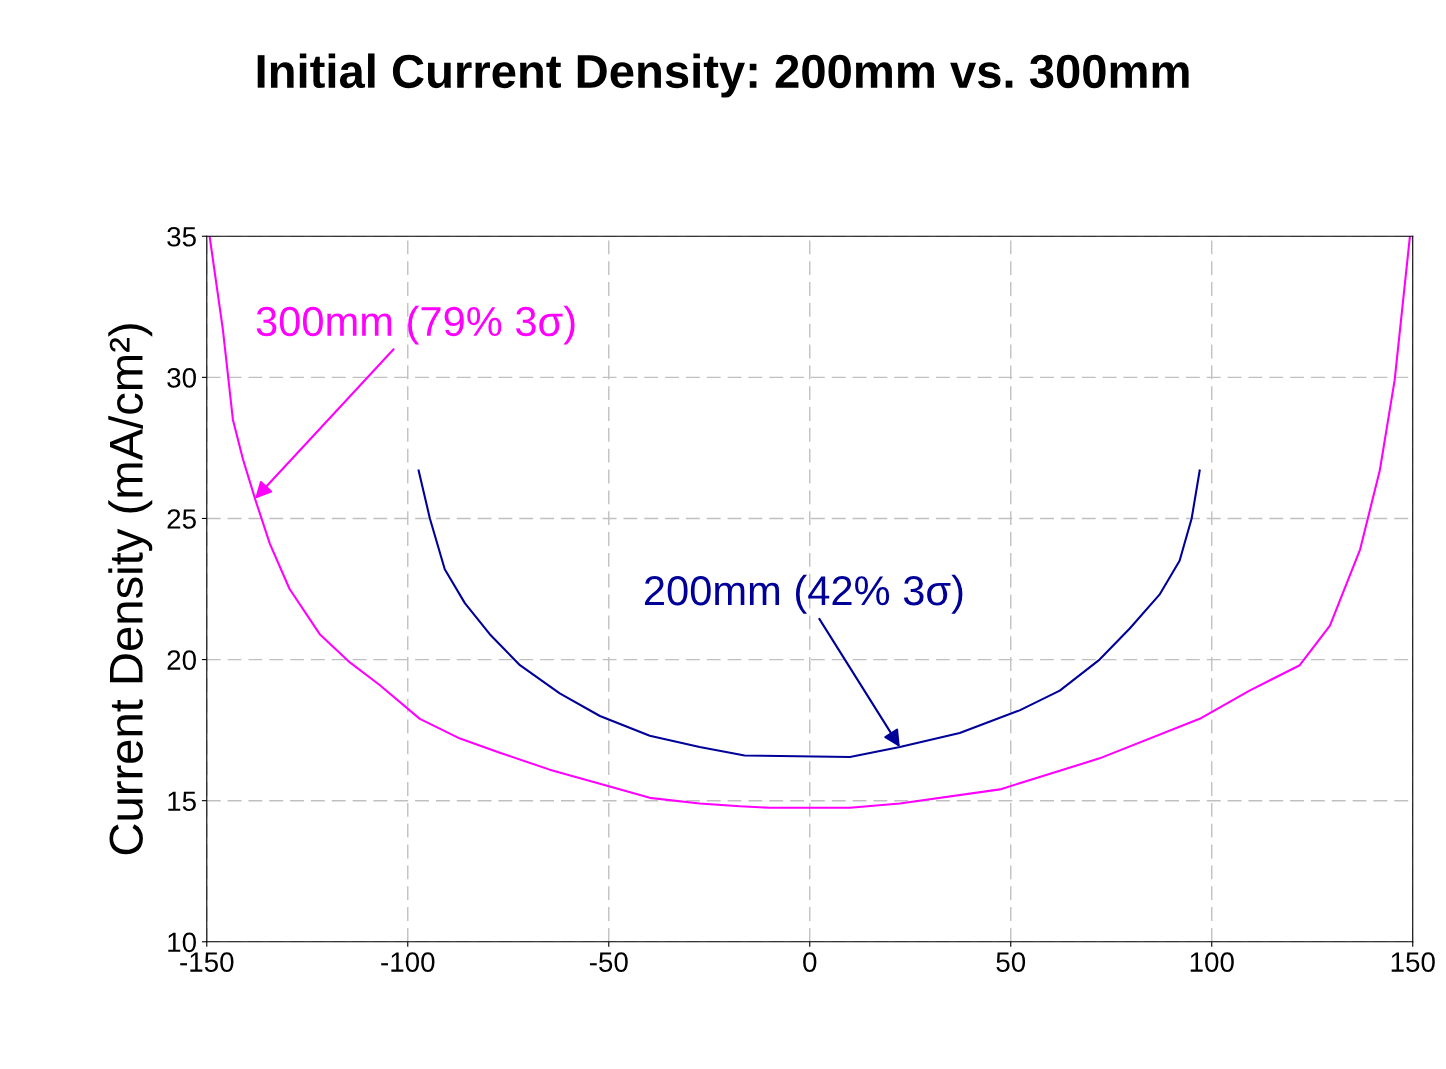 Image resolution: width=1446 pixels, height=1069 pixels. I want to click on x-tick-label: 50, so click(1011, 962).